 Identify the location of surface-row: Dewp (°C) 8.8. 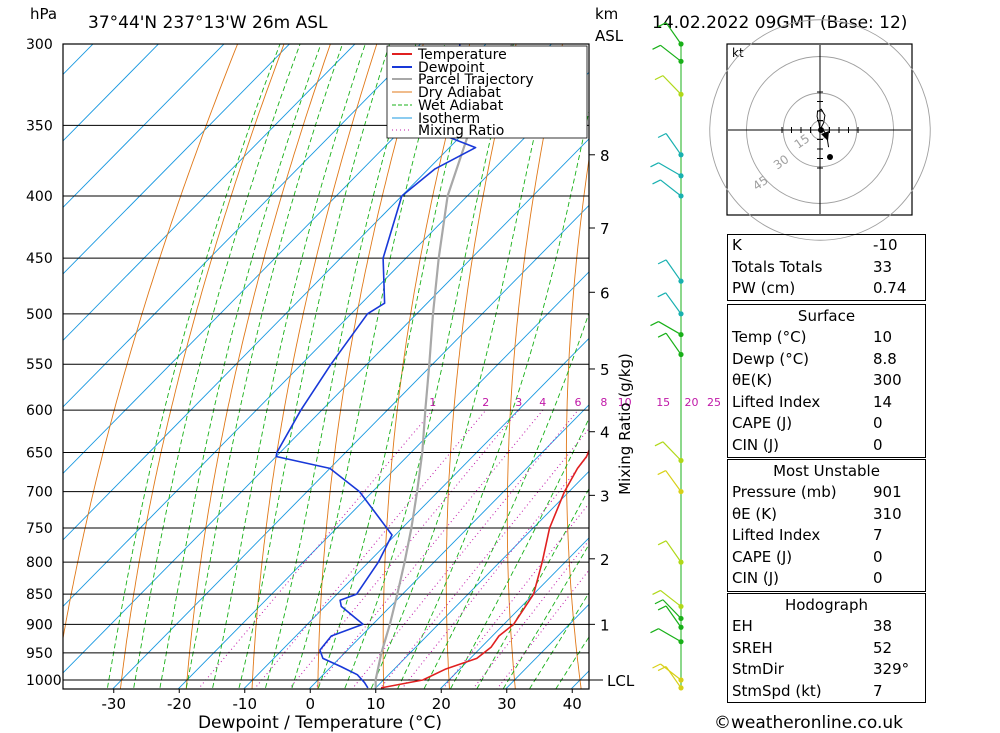
(826, 360).